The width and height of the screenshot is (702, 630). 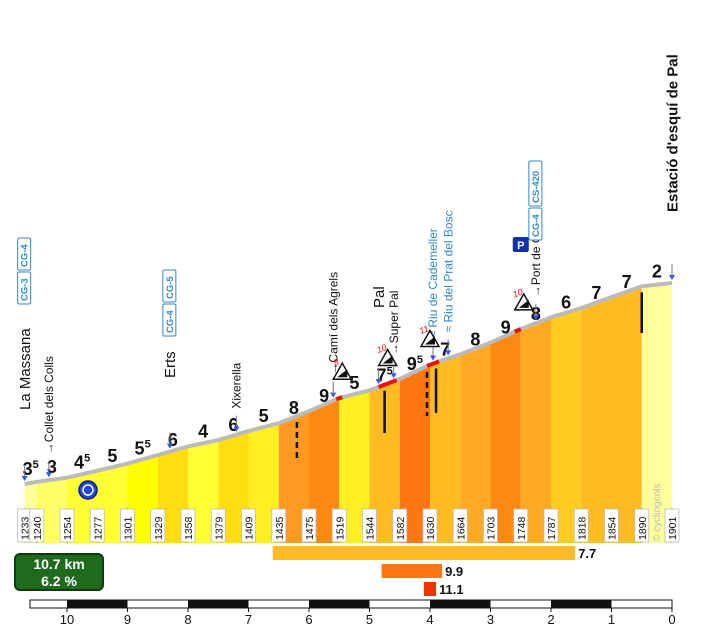 What do you see at coordinates (82, 463) in the screenshot?
I see `segment-gradient-label: 45` at bounding box center [82, 463].